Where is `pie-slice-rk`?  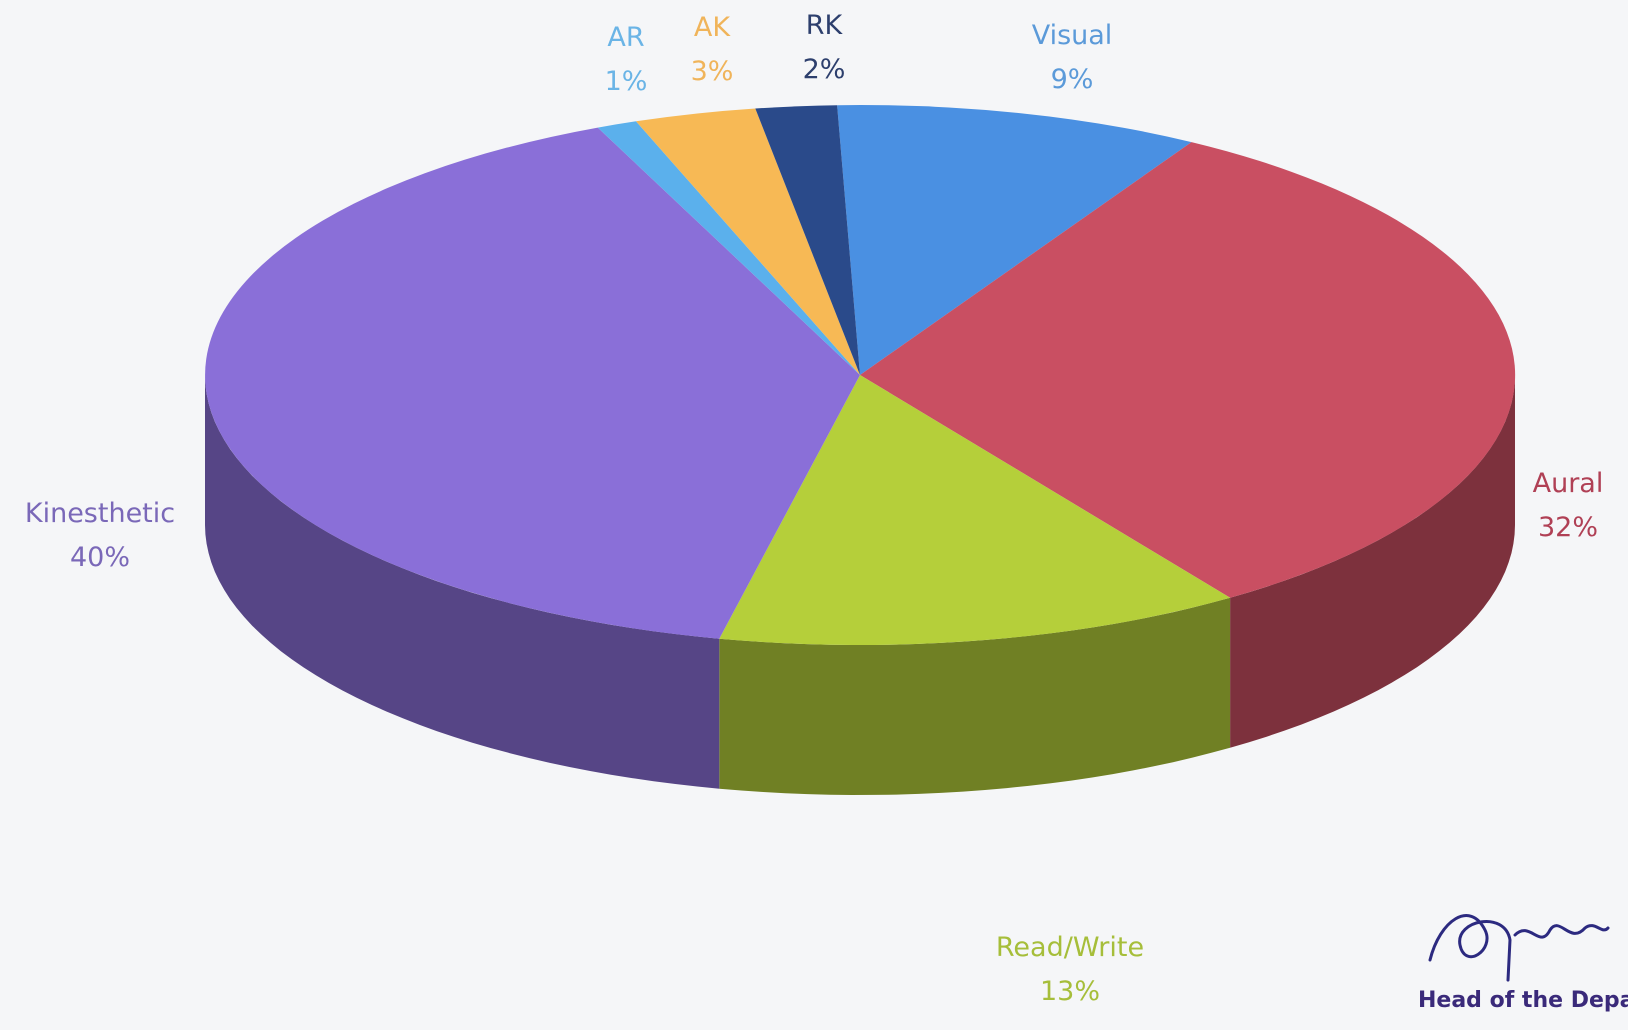
pie-slice-rk is located at coordinates (807, 240).